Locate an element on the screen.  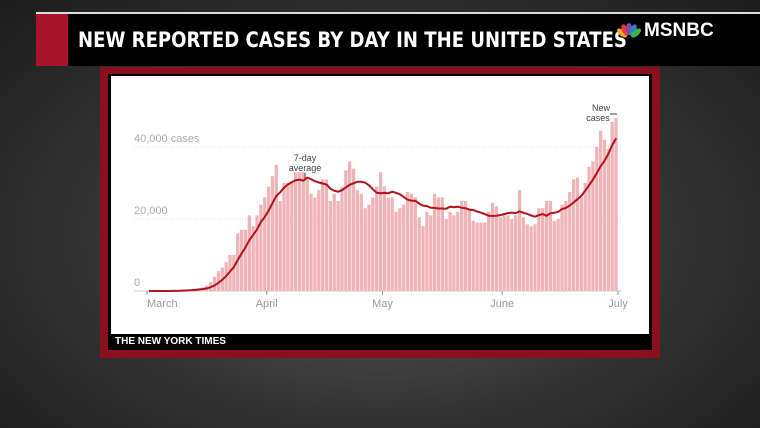
x-tick-label: April is located at coordinates (267, 304).